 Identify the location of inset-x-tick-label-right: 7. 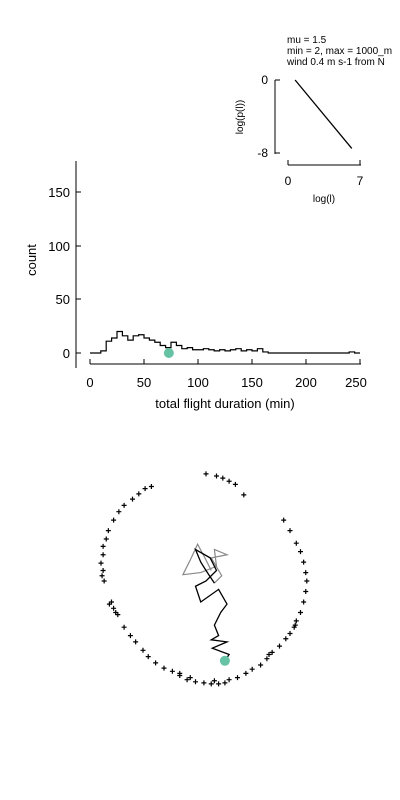
(360, 181).